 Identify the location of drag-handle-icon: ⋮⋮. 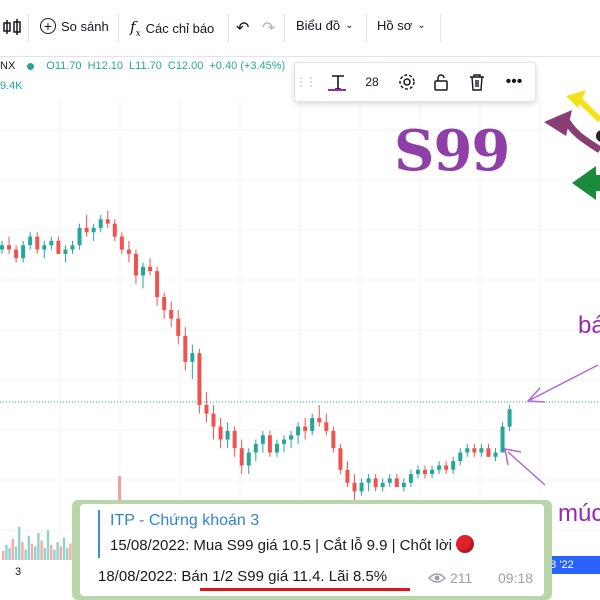
(306, 82).